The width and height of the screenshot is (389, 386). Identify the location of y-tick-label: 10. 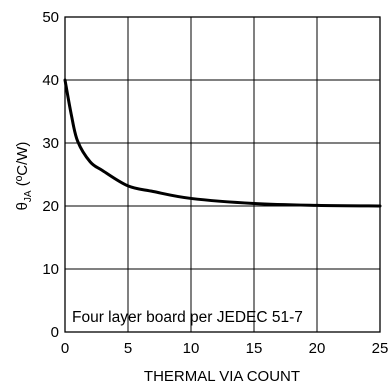
(50, 269).